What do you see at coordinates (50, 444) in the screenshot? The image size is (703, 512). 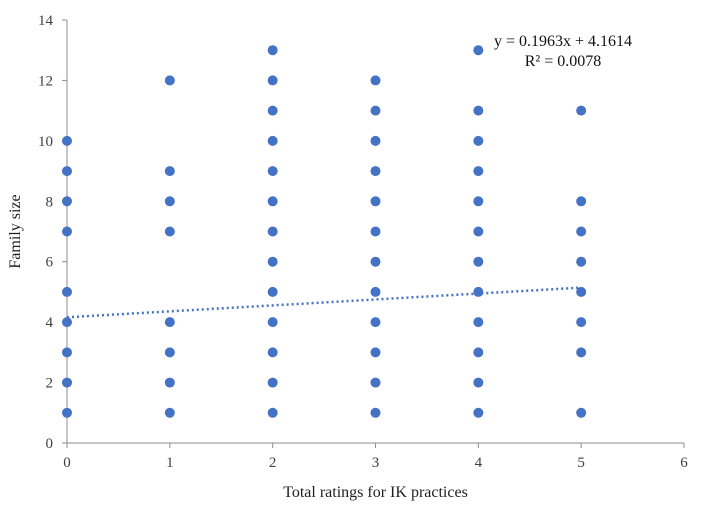 I see `y-tick-label: 0` at bounding box center [50, 444].